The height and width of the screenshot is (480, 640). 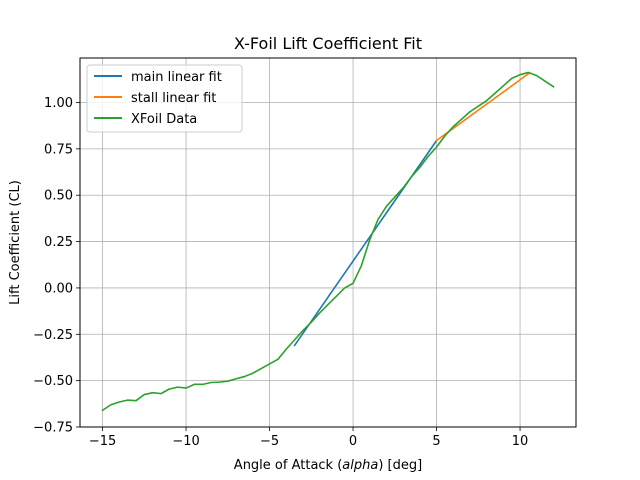 I want to click on y-tick-label: −0.75, so click(x=53, y=428).